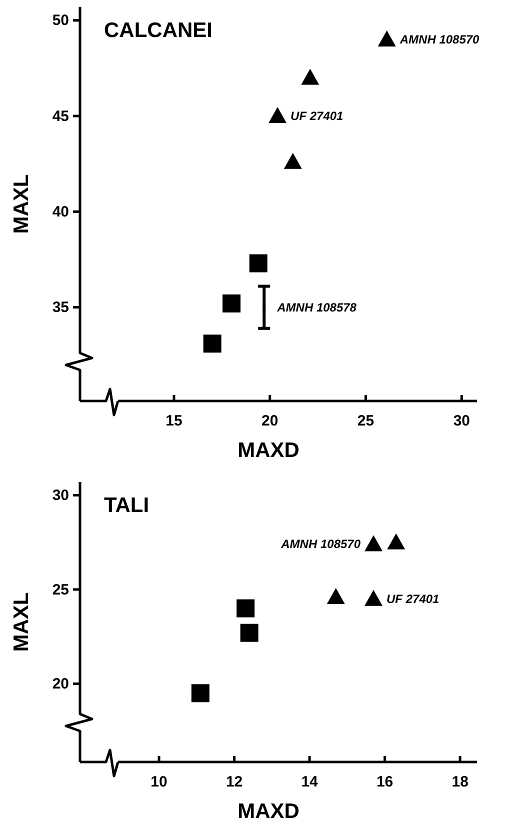 Image resolution: width=513 pixels, height=829 pixels. What do you see at coordinates (270, 421) in the screenshot?
I see `x-tick-label: 20` at bounding box center [270, 421].